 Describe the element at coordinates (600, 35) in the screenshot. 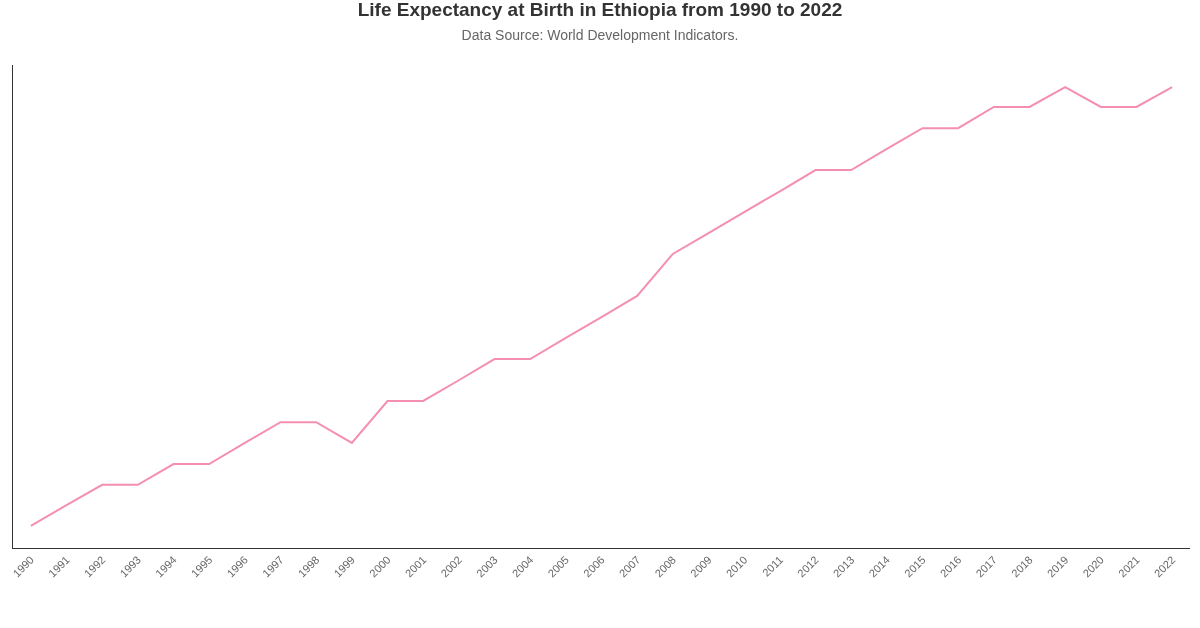

I see `chart-subtitle: Data Source: World Development Indicators.` at that location.